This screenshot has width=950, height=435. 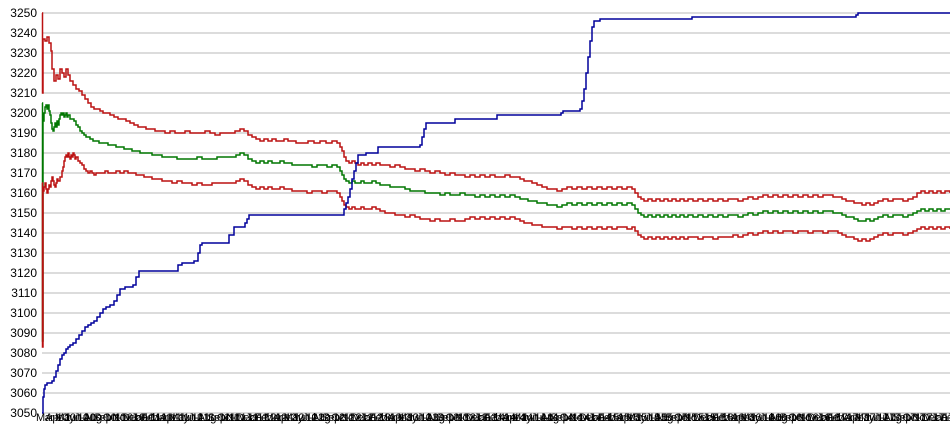 I want to click on x-axis-label: Jun-10, so click(x=80, y=418).